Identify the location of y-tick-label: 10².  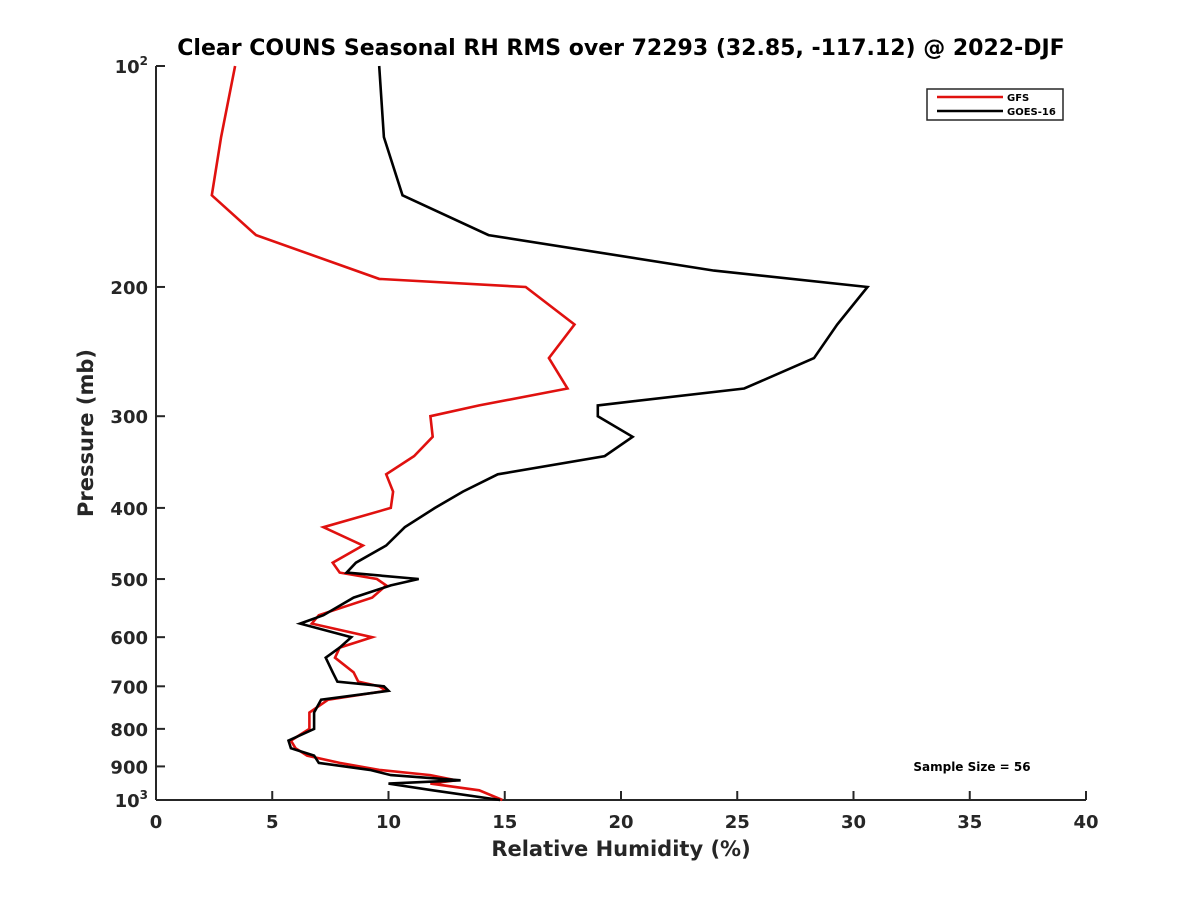
(131, 66).